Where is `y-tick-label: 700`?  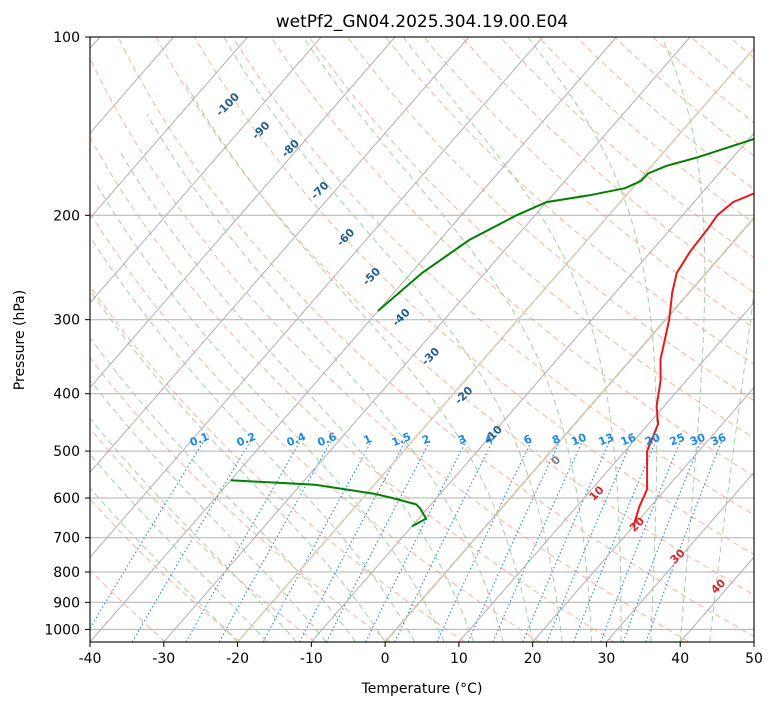 y-tick-label: 700 is located at coordinates (66, 539).